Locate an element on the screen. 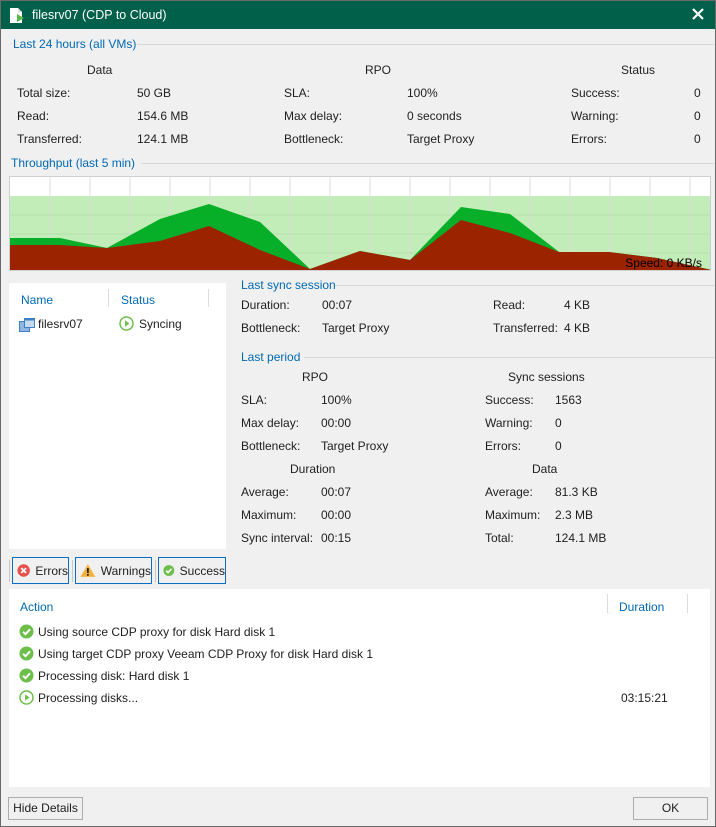 This screenshot has height=827, width=716. sync-interval-value: 00:15 is located at coordinates (336, 538).